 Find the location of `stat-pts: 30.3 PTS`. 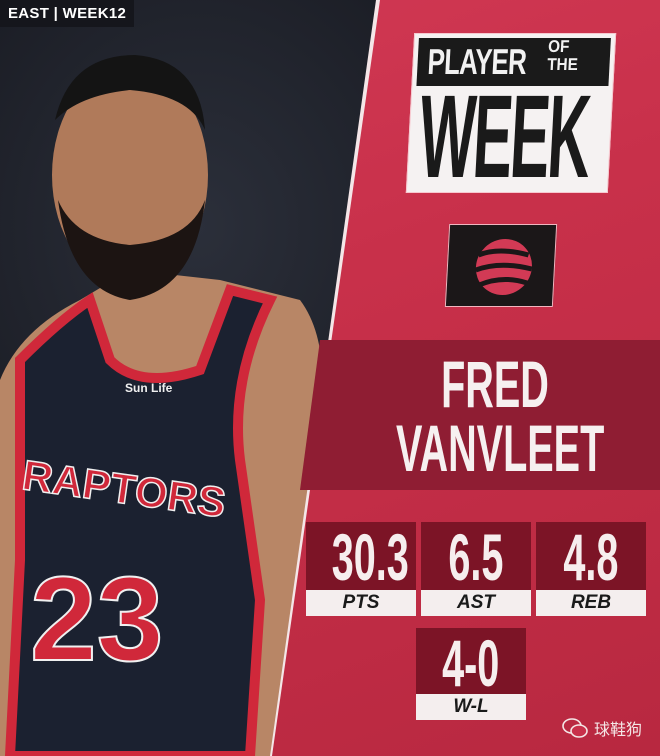

stat-pts: 30.3 PTS is located at coordinates (361, 569).